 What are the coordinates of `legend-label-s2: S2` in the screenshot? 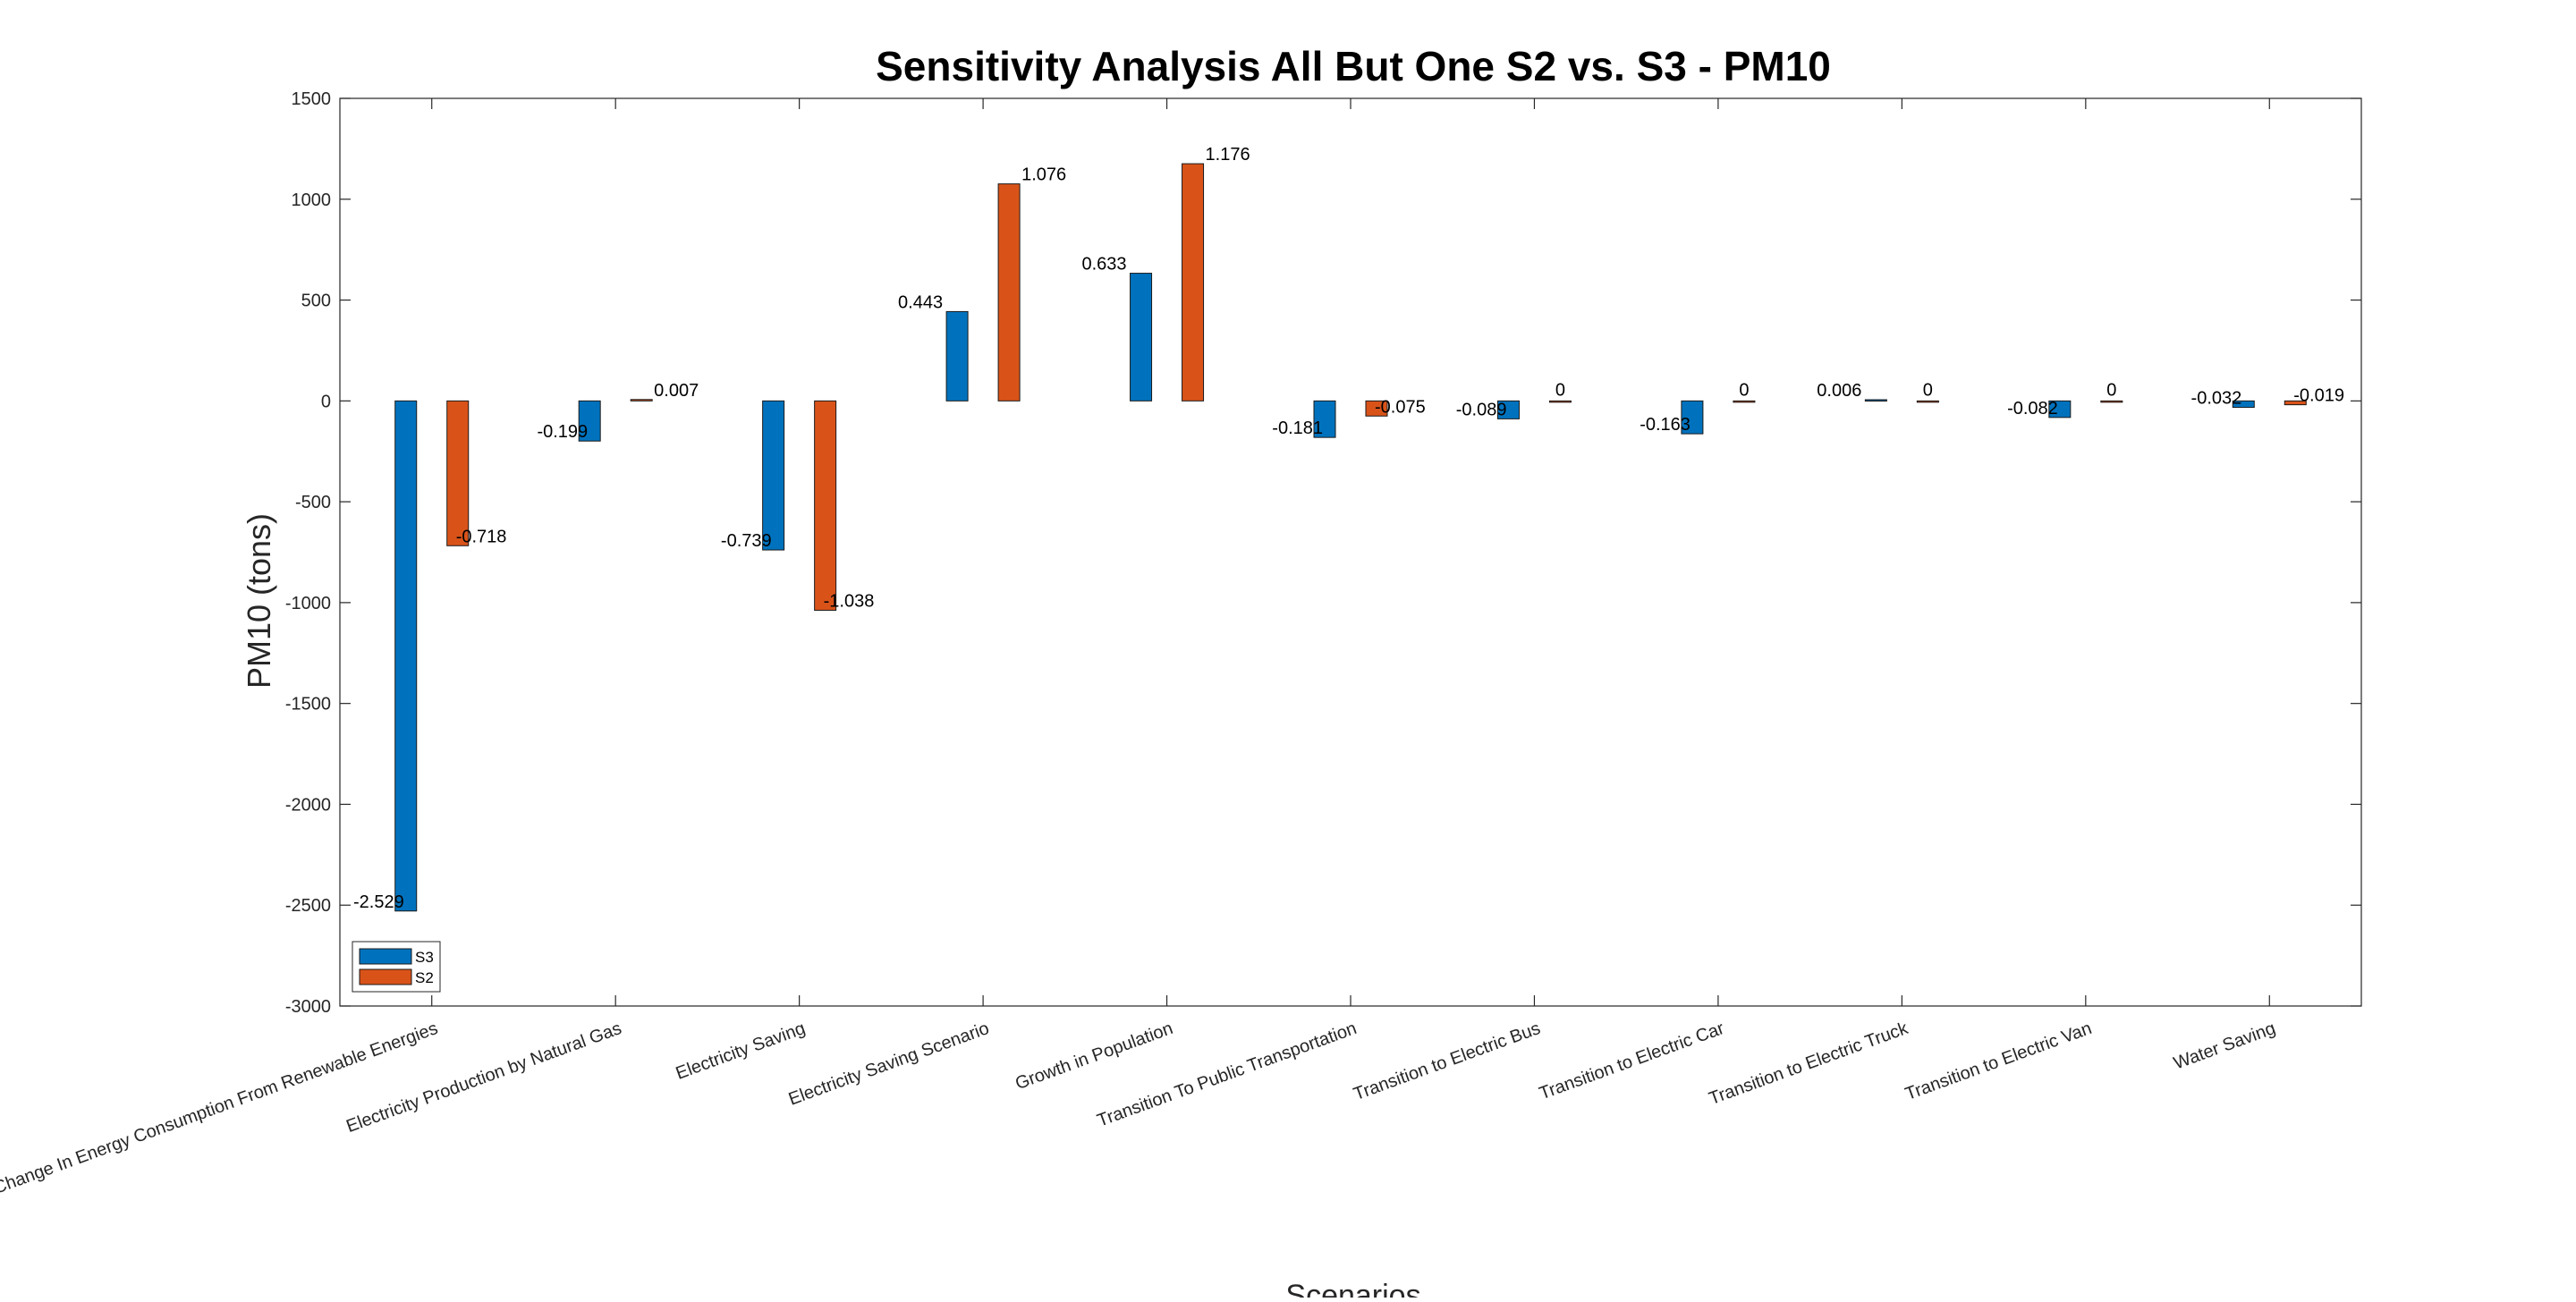 It's located at (424, 977).